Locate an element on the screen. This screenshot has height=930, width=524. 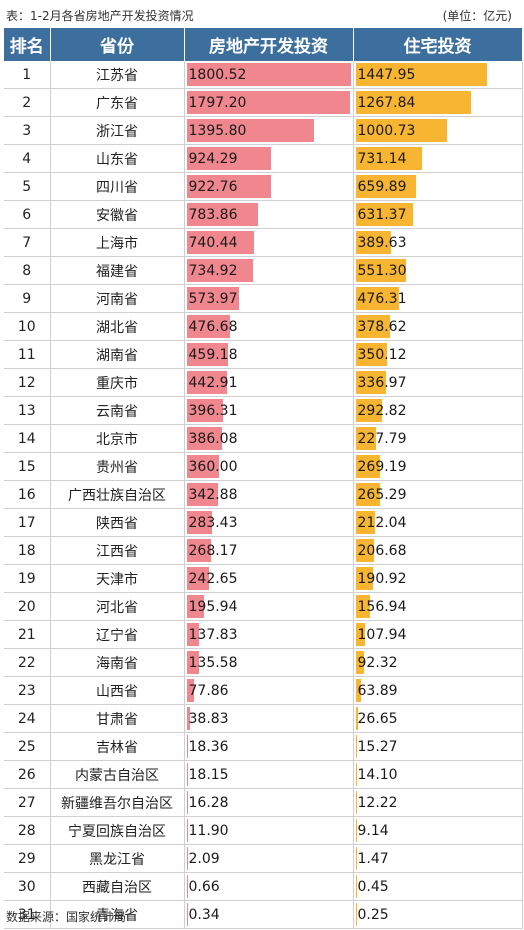
table-row: 13 云南省 396.31 292.82 is located at coordinates (263, 410).